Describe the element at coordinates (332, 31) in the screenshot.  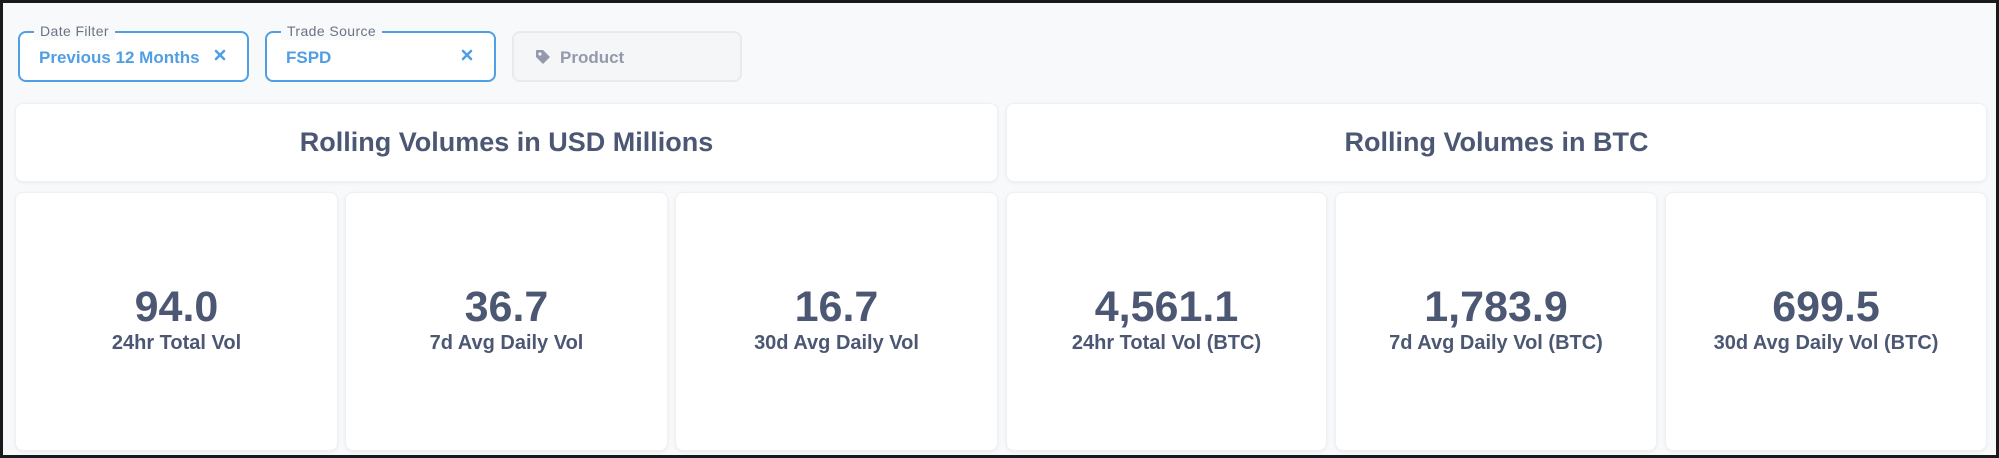
I see `trade-source-label: Trade Source` at that location.